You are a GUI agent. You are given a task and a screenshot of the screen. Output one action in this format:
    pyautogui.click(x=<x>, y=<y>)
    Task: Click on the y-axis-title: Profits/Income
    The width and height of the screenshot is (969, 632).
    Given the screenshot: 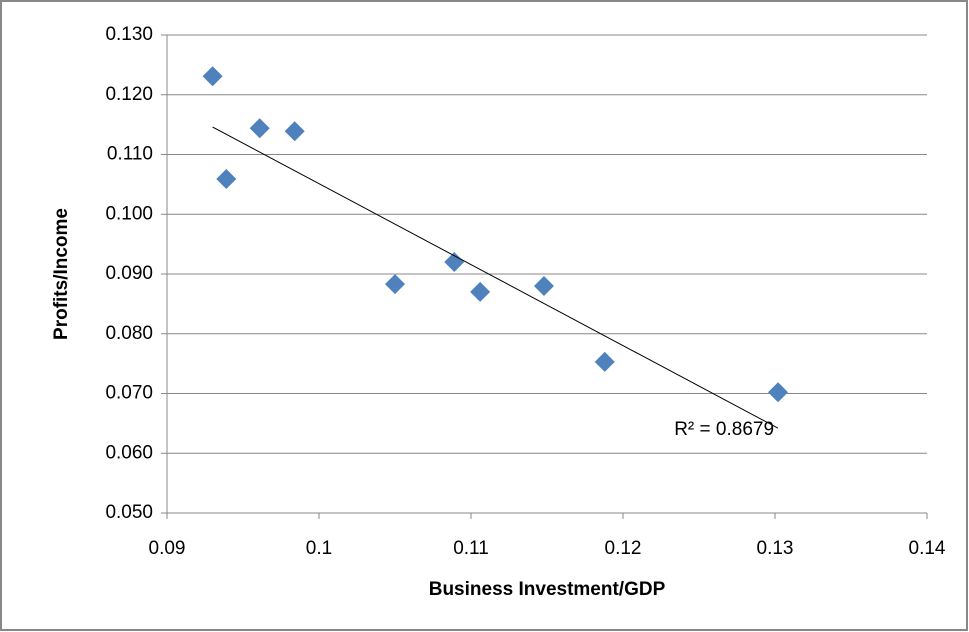 What is the action you would take?
    pyautogui.click(x=61, y=274)
    